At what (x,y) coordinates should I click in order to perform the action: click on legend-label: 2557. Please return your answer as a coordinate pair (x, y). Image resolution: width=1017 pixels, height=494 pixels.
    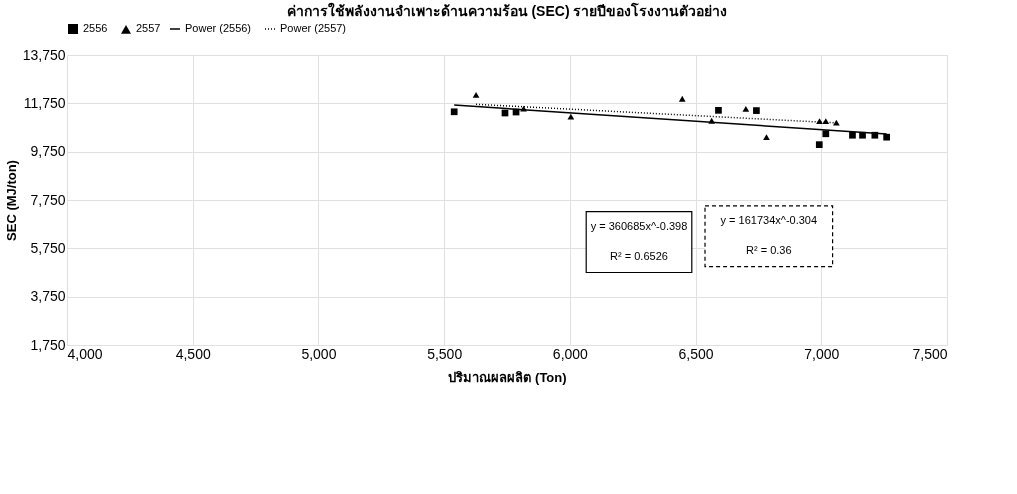
    Looking at the image, I should click on (148, 28).